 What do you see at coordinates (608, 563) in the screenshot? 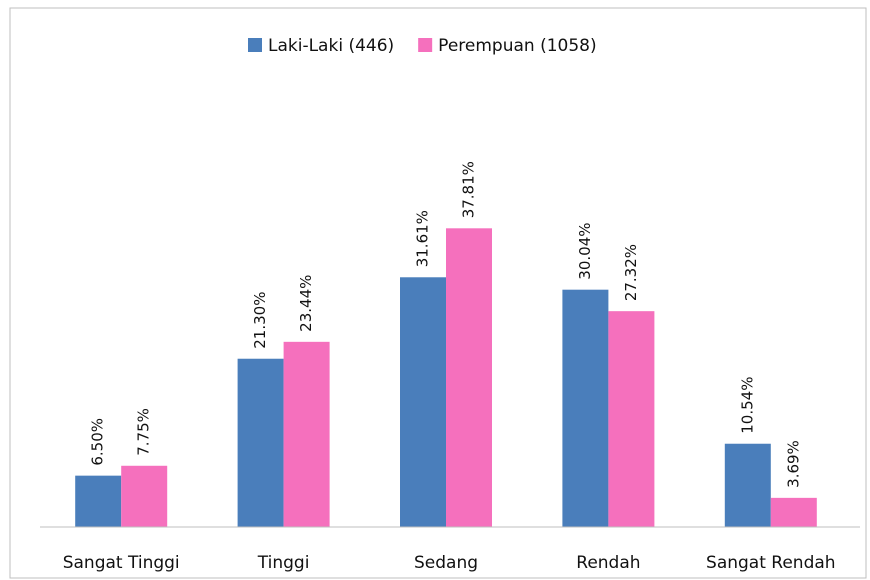
I see `x-tick-label: Rendah` at bounding box center [608, 563].